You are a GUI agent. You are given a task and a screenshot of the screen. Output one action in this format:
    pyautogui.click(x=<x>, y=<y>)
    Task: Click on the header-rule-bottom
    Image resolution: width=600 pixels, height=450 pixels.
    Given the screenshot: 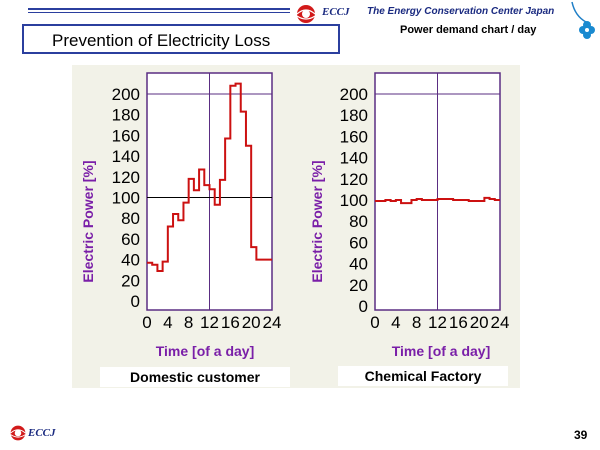 What is the action you would take?
    pyautogui.click(x=159, y=12)
    